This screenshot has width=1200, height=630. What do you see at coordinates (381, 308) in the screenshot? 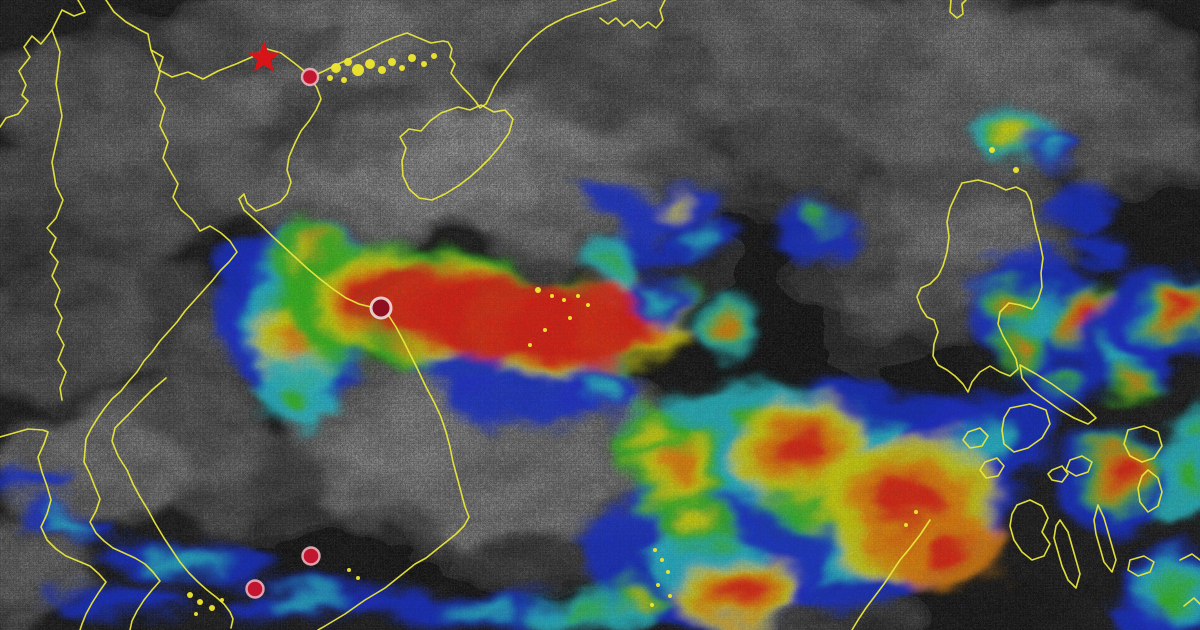
I see `system-center-dot-marker` at bounding box center [381, 308].